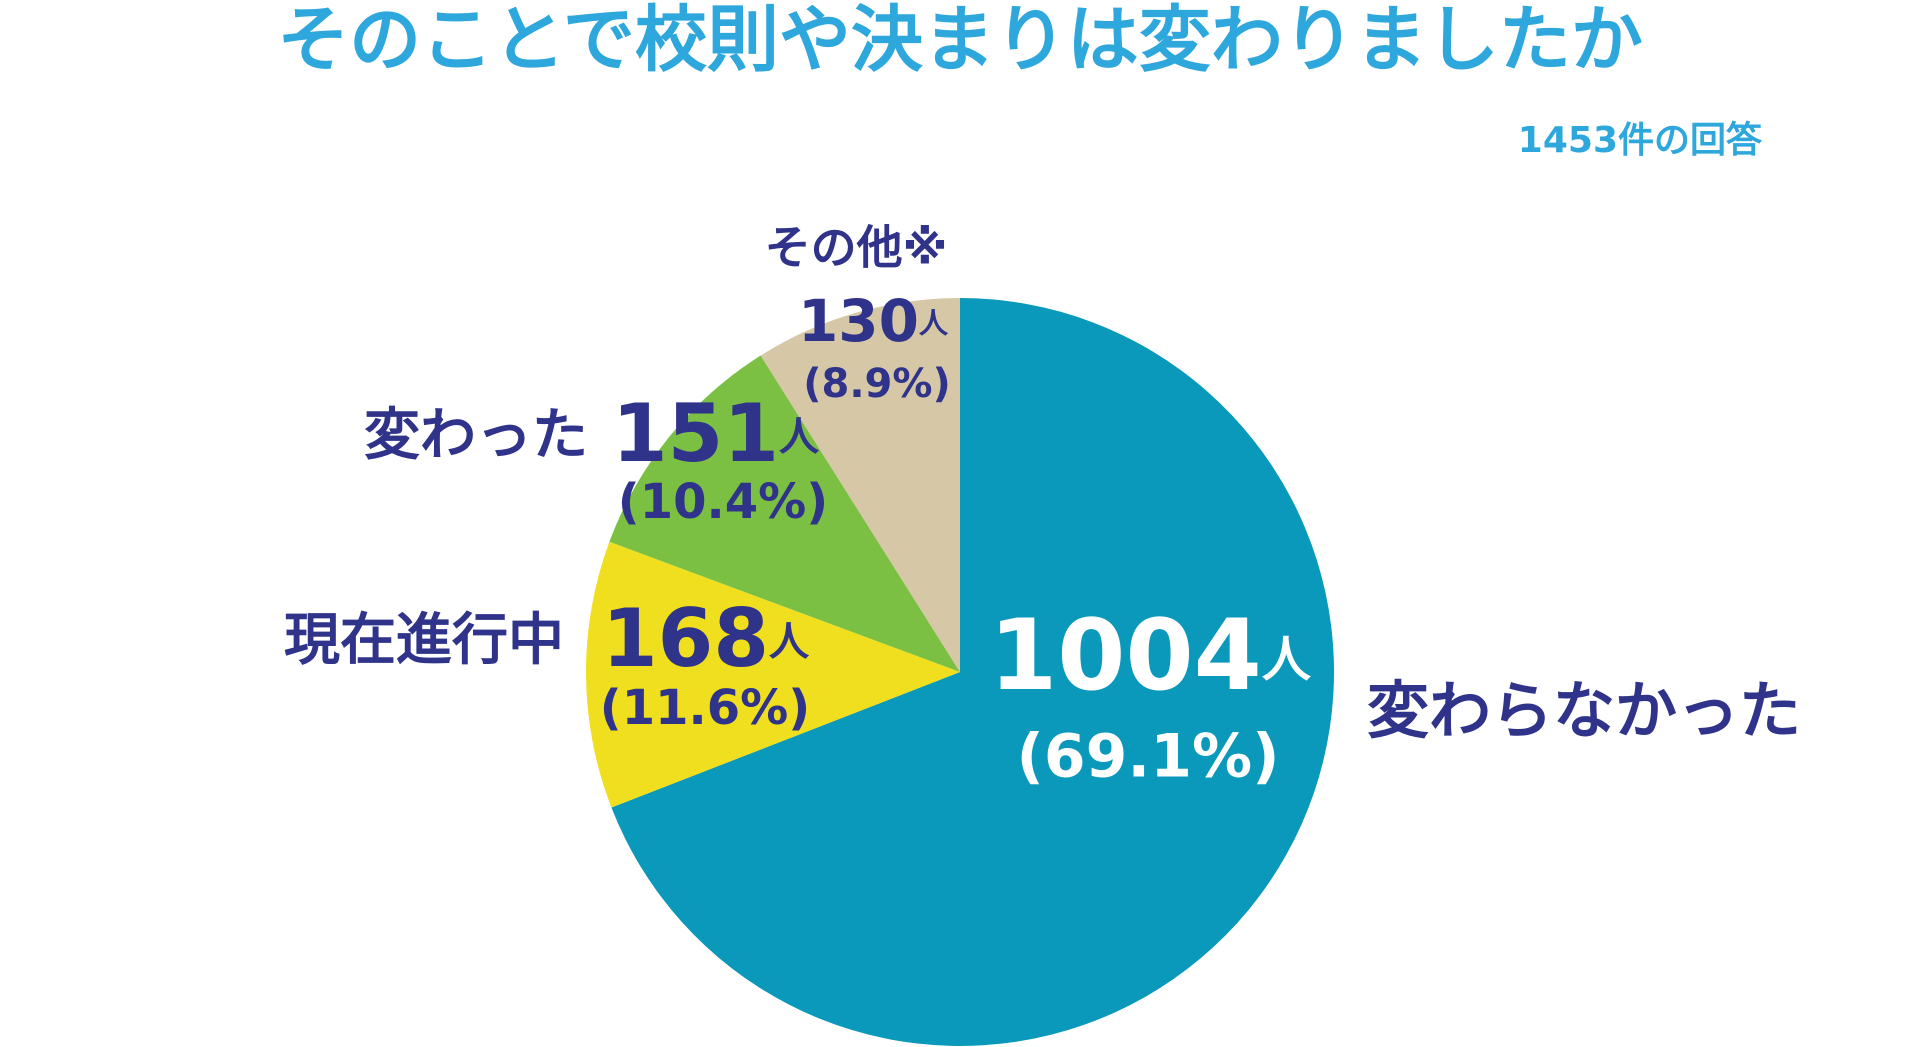 The width and height of the screenshot is (1920, 1047). I want to click on category-label: 現在進行中, so click(424, 640).